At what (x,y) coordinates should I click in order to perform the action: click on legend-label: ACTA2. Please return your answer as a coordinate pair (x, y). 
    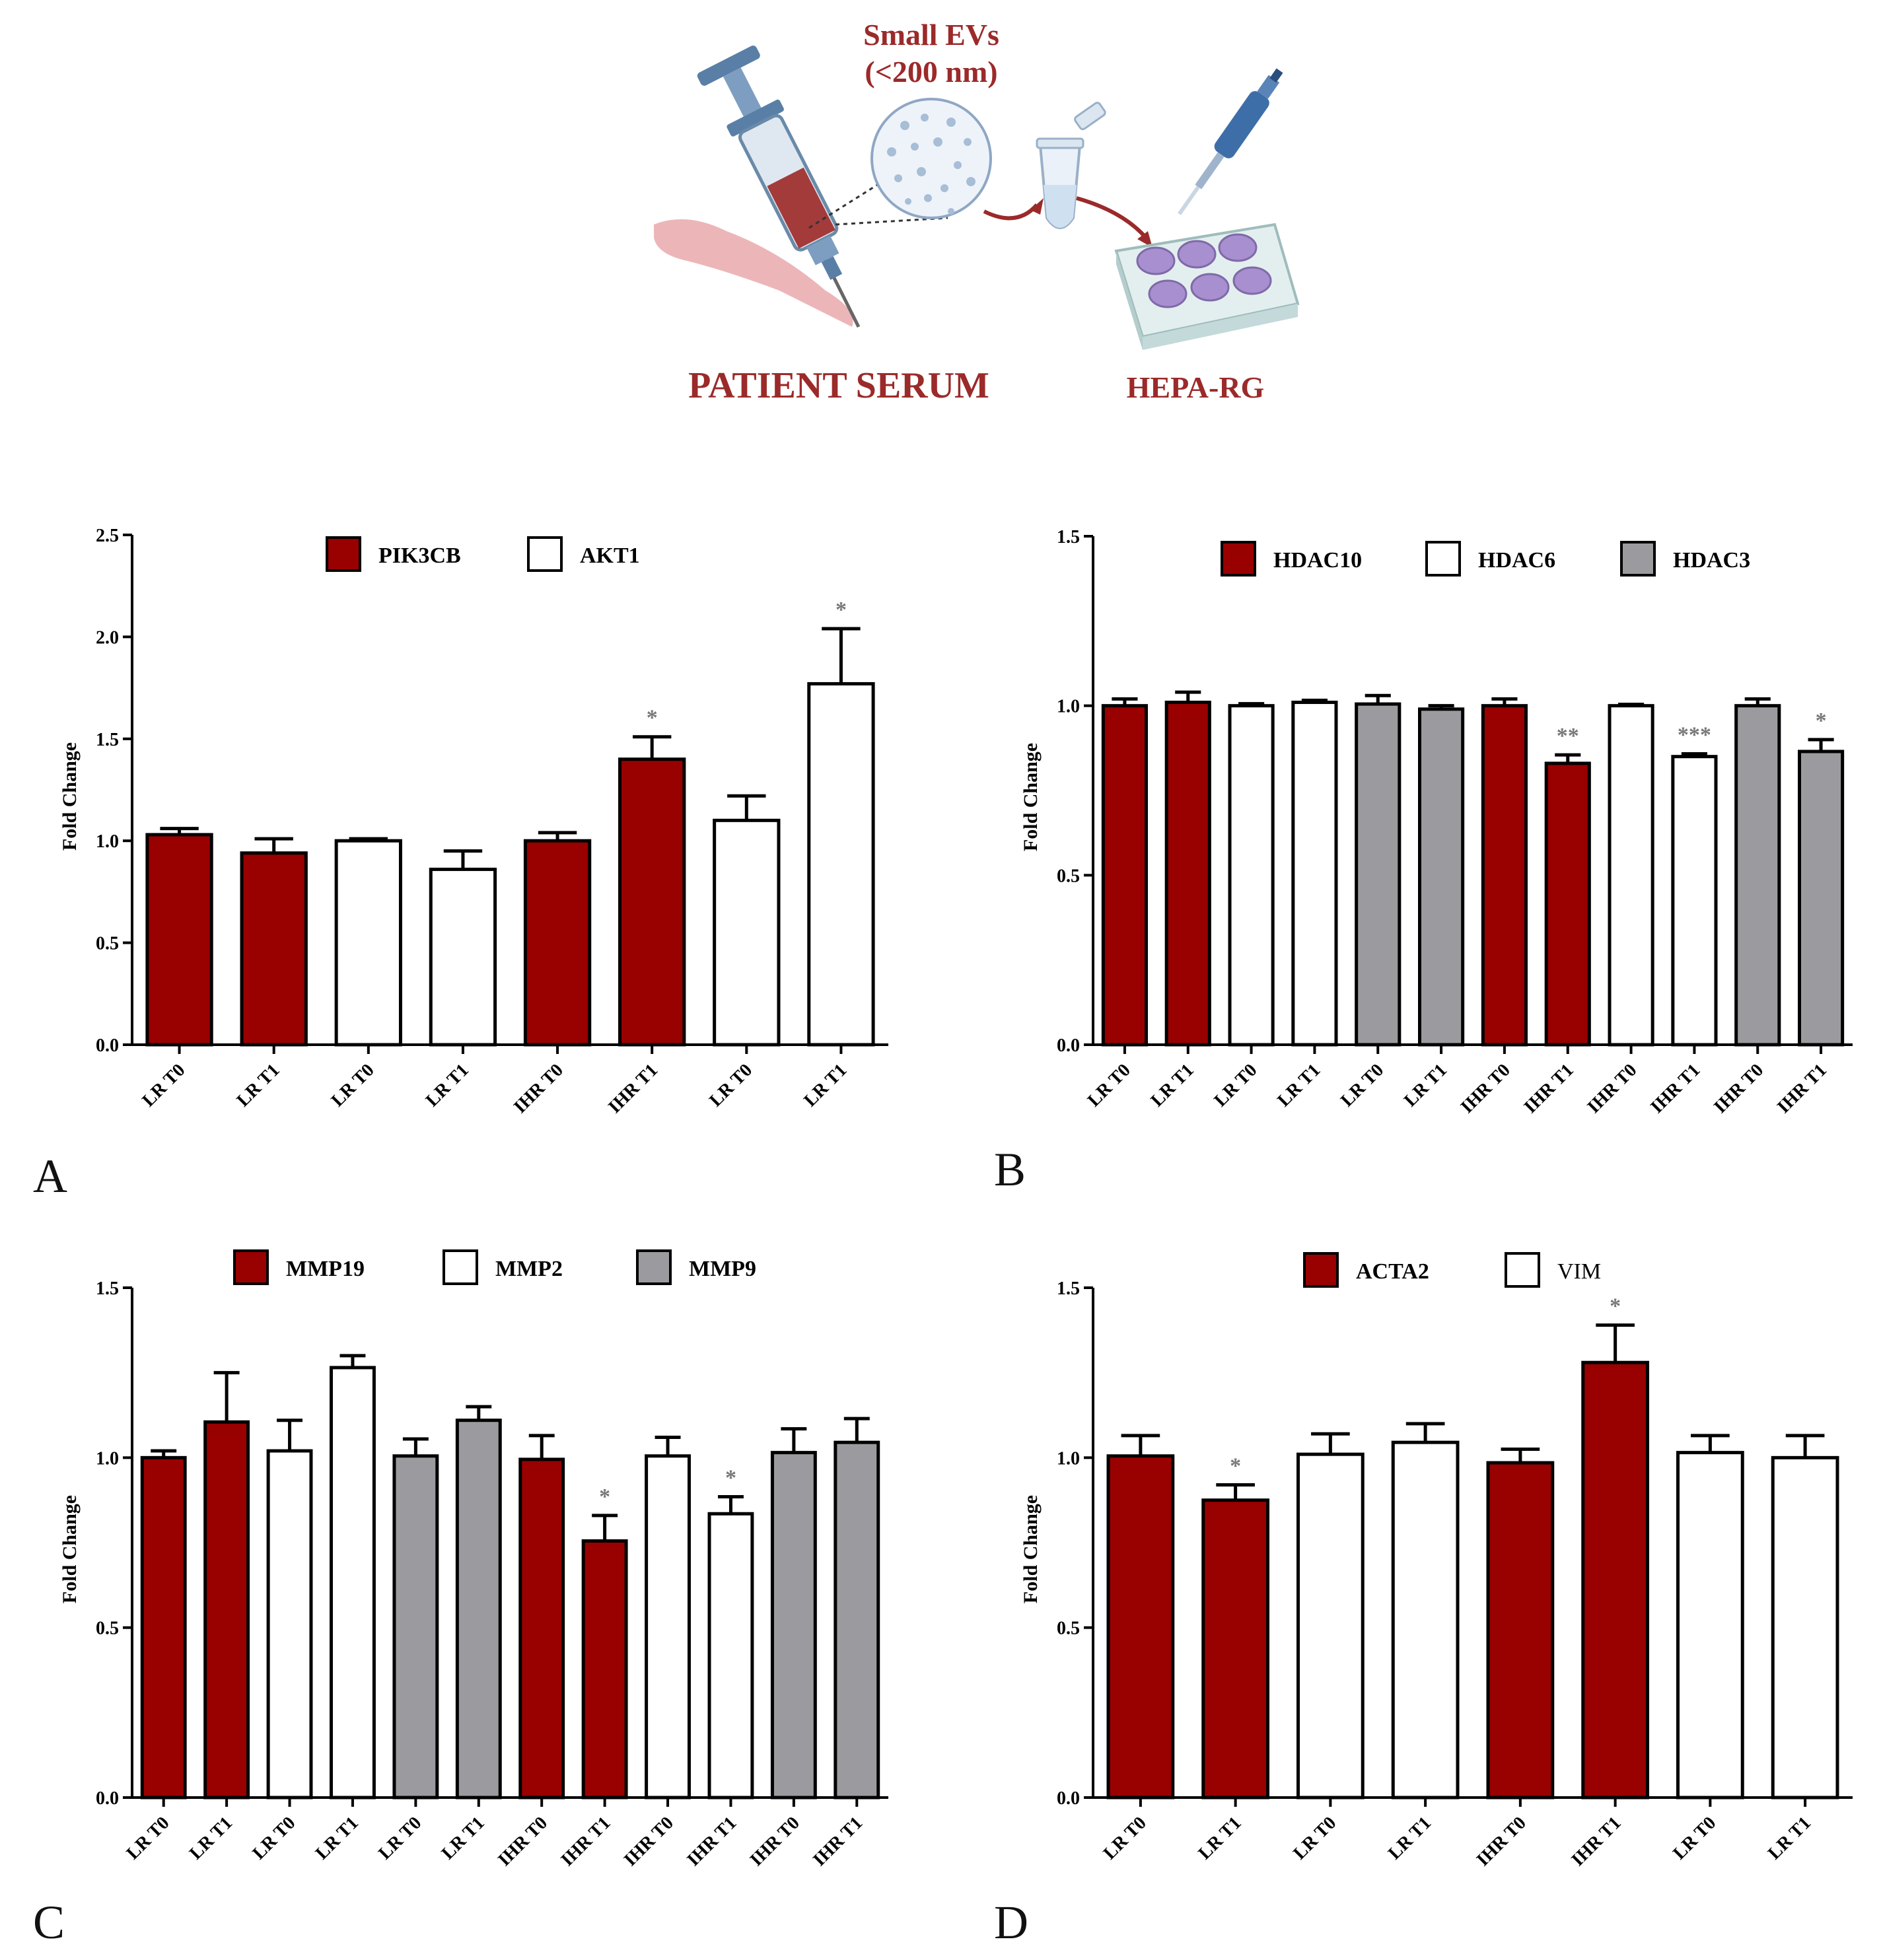
    Looking at the image, I should click on (1392, 1271).